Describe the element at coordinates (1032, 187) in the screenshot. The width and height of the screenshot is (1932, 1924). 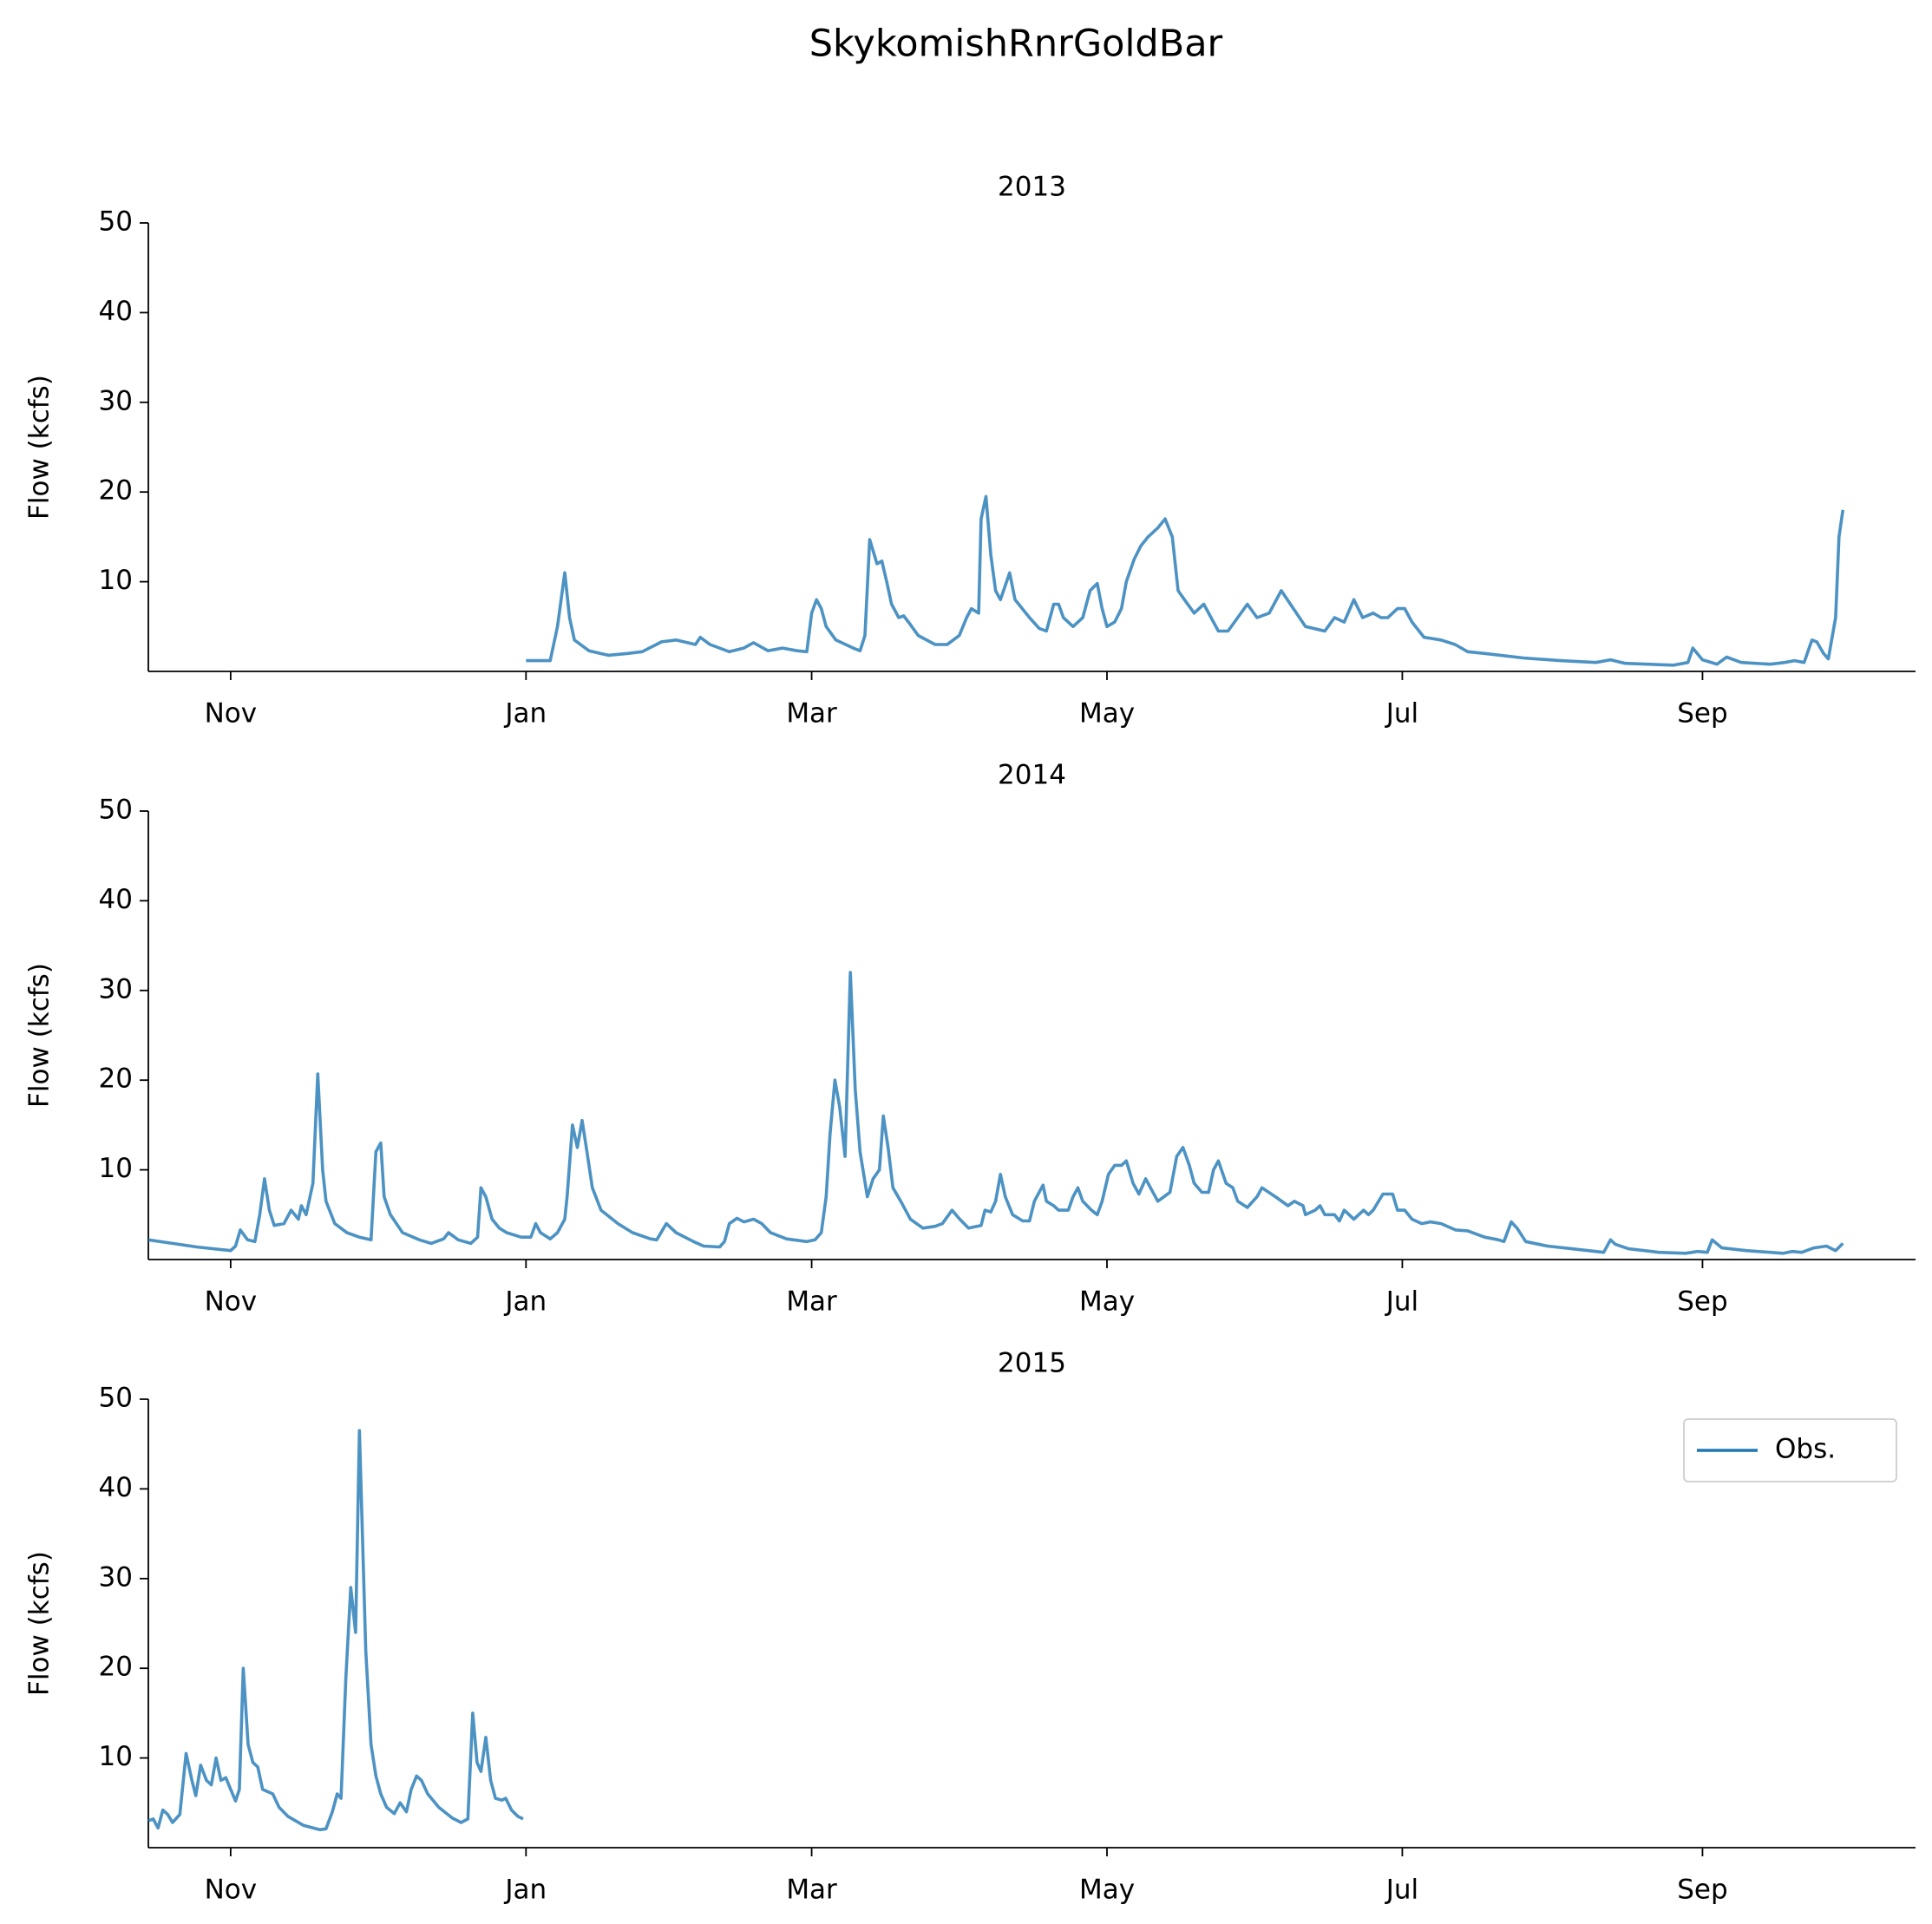
I see `subplot-title: 2013` at that location.